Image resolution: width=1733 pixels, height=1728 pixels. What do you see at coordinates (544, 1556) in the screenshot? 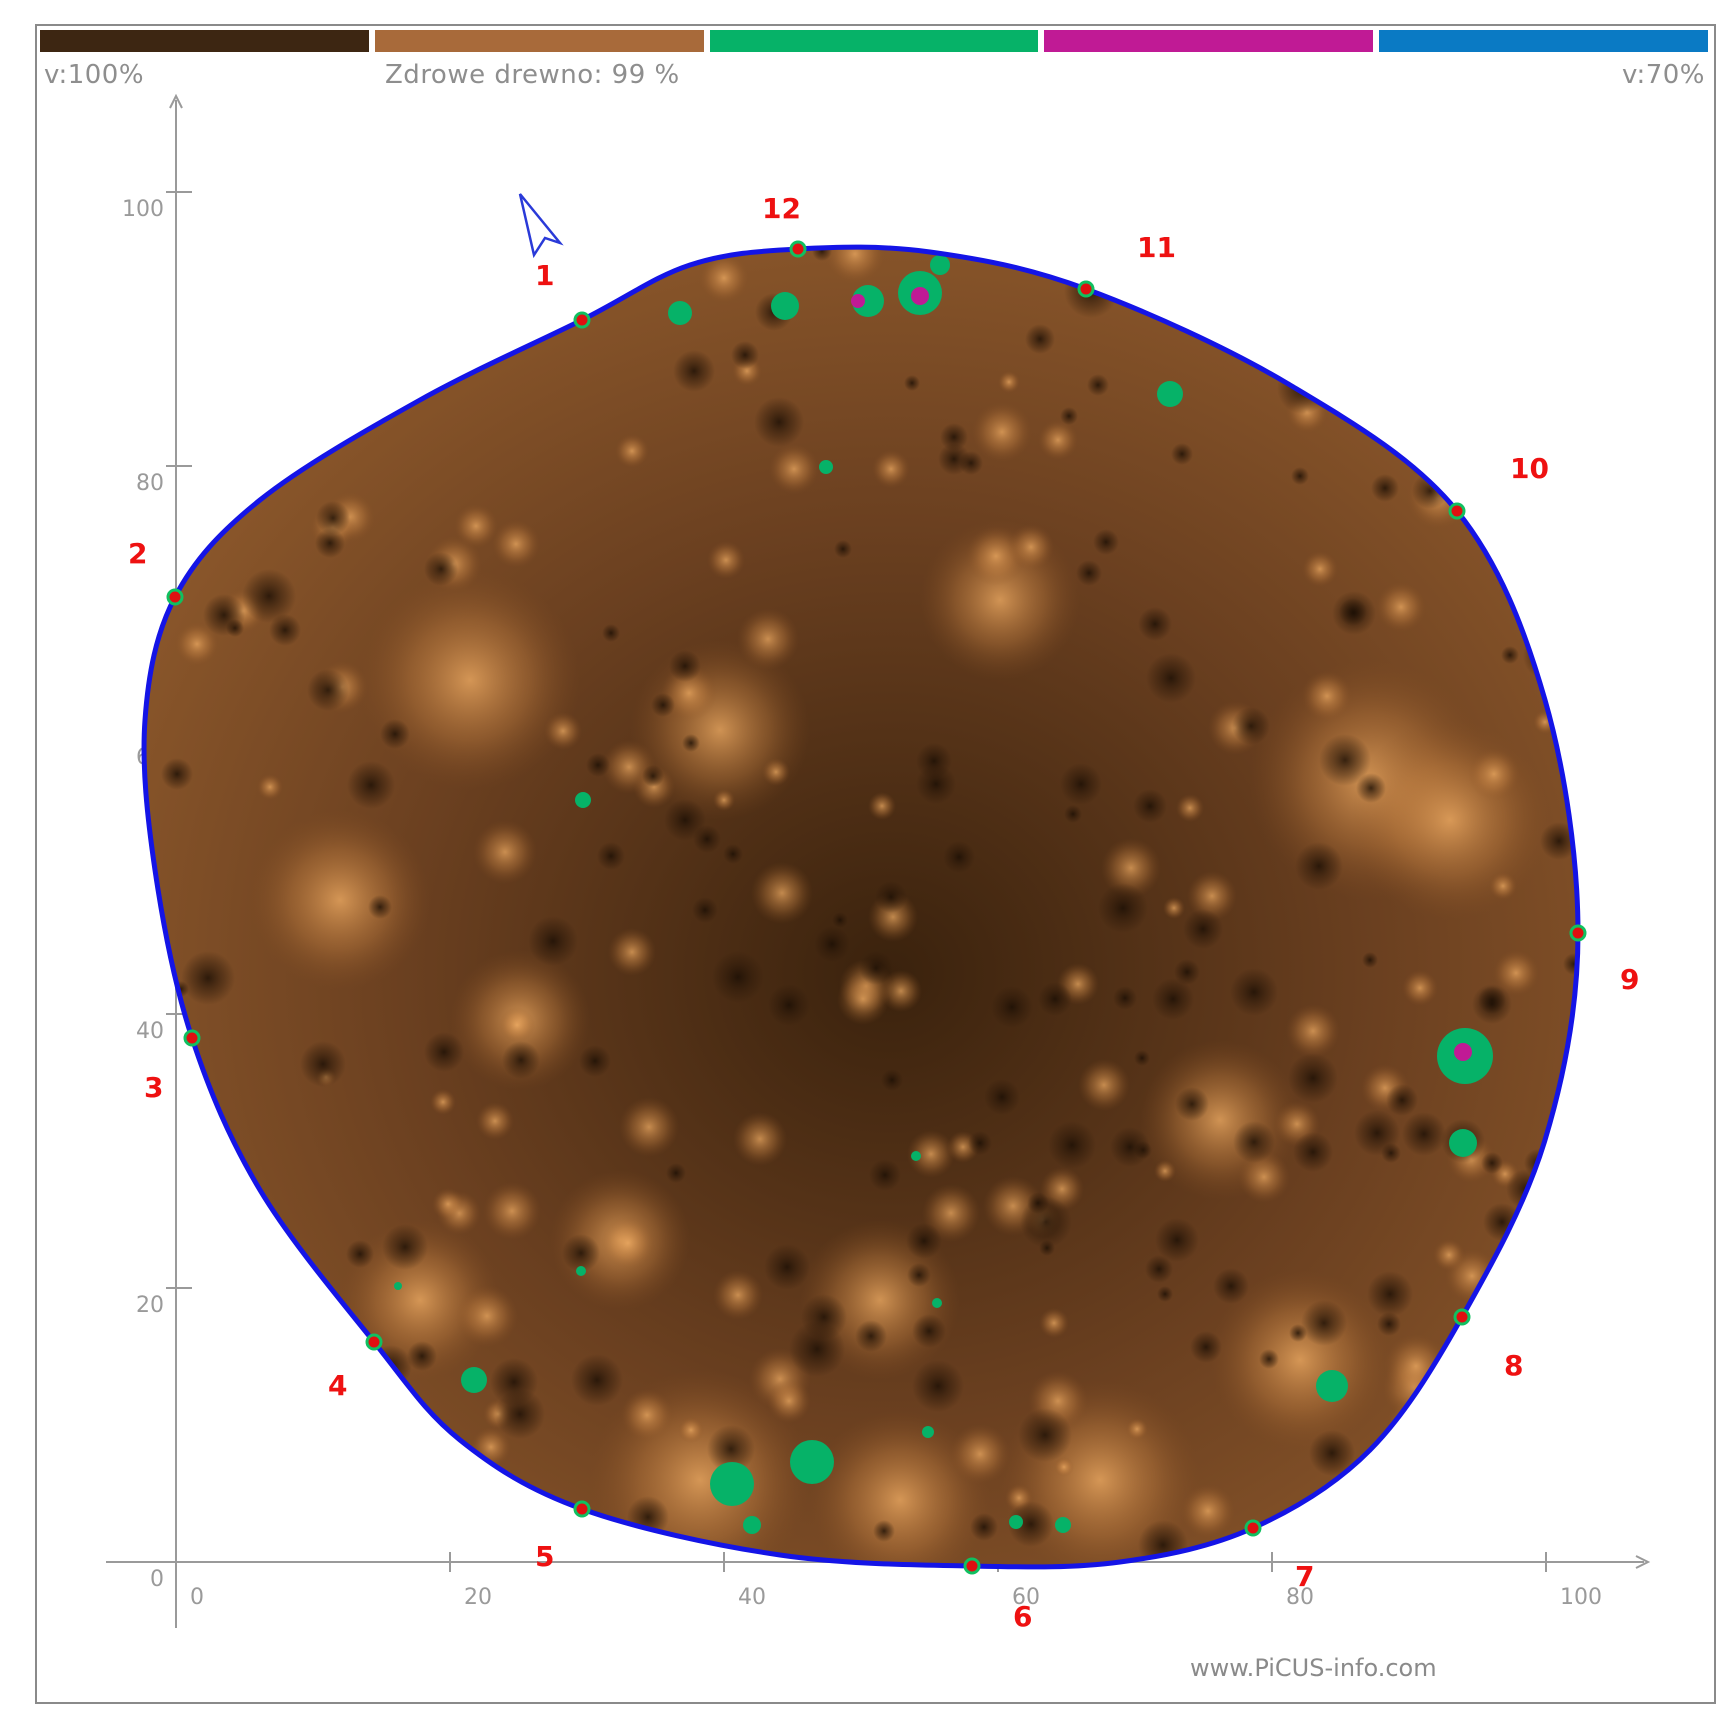
I see `sensor-label: 5` at bounding box center [544, 1556].